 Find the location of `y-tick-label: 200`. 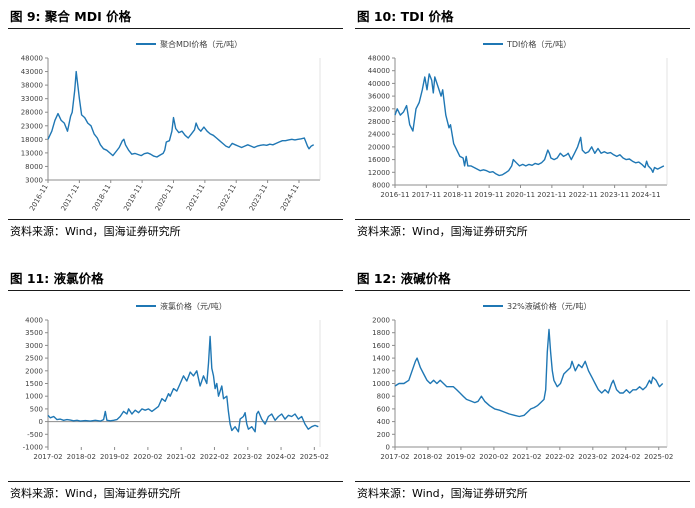

y-tick-label: 200 is located at coordinates (383, 435).